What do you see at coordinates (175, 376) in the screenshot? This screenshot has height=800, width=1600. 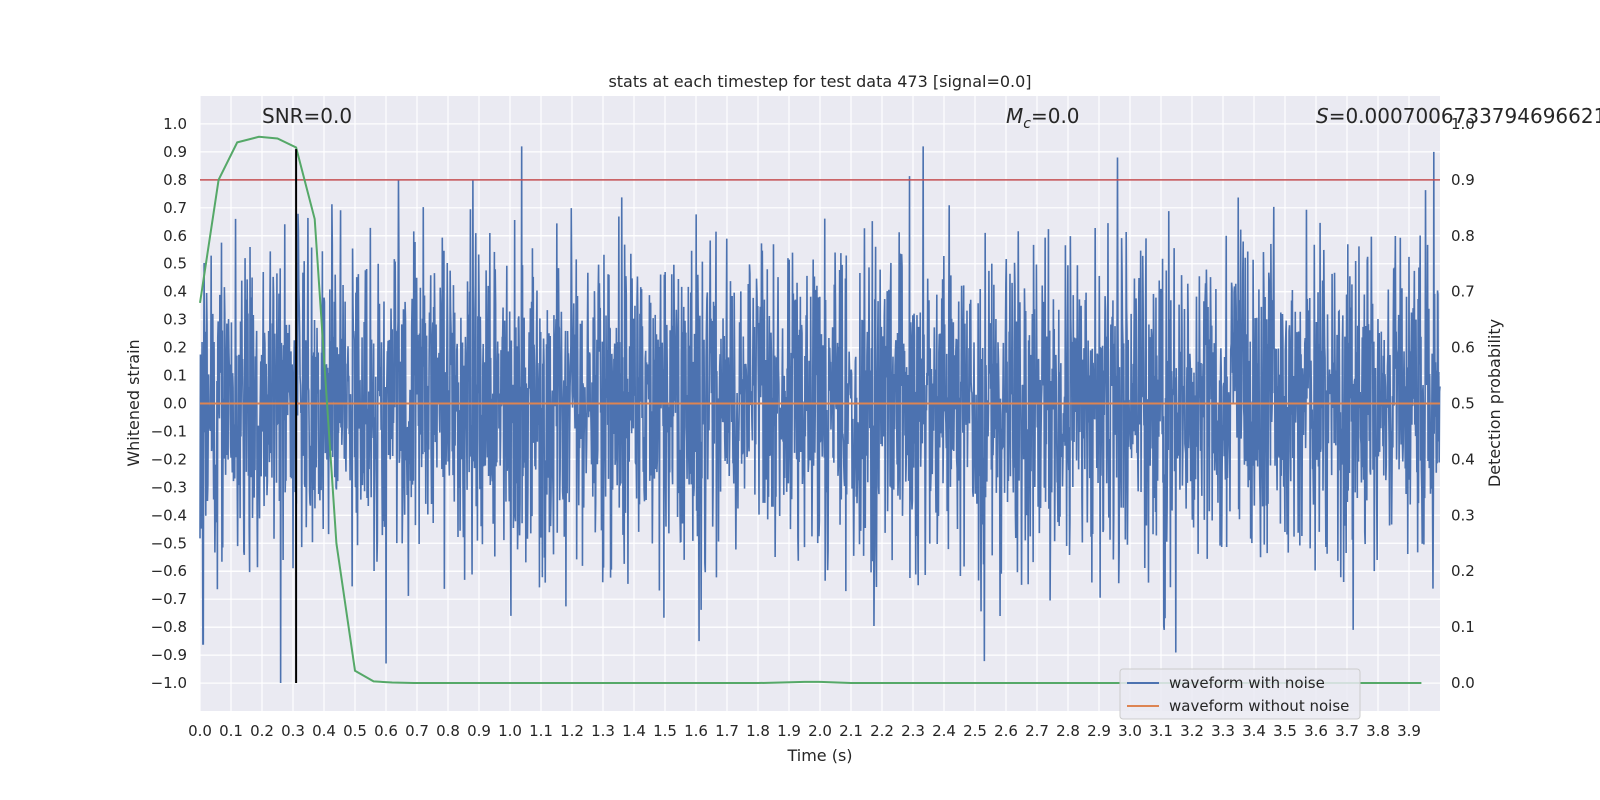 I see `y-tick-label: 0.1` at bounding box center [175, 376].